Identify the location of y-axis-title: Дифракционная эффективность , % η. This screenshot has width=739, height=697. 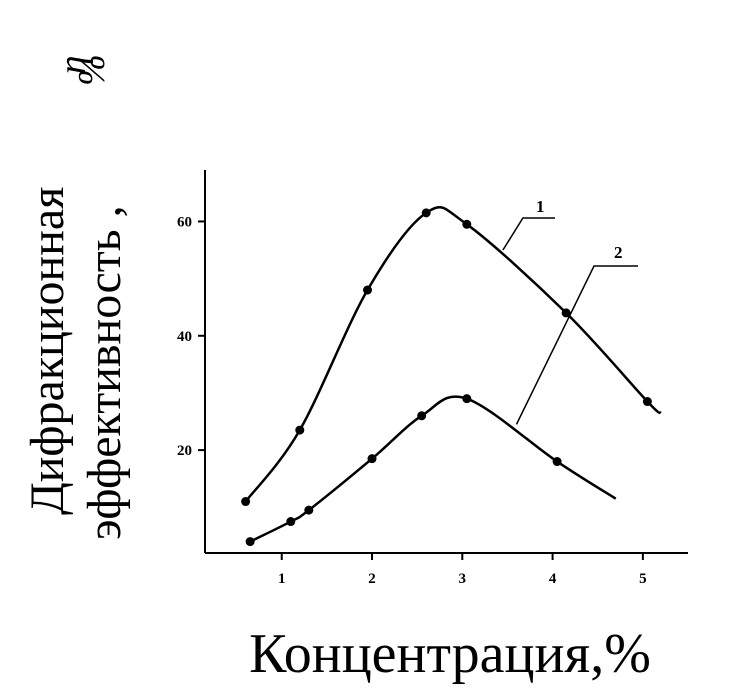
(76, 297).